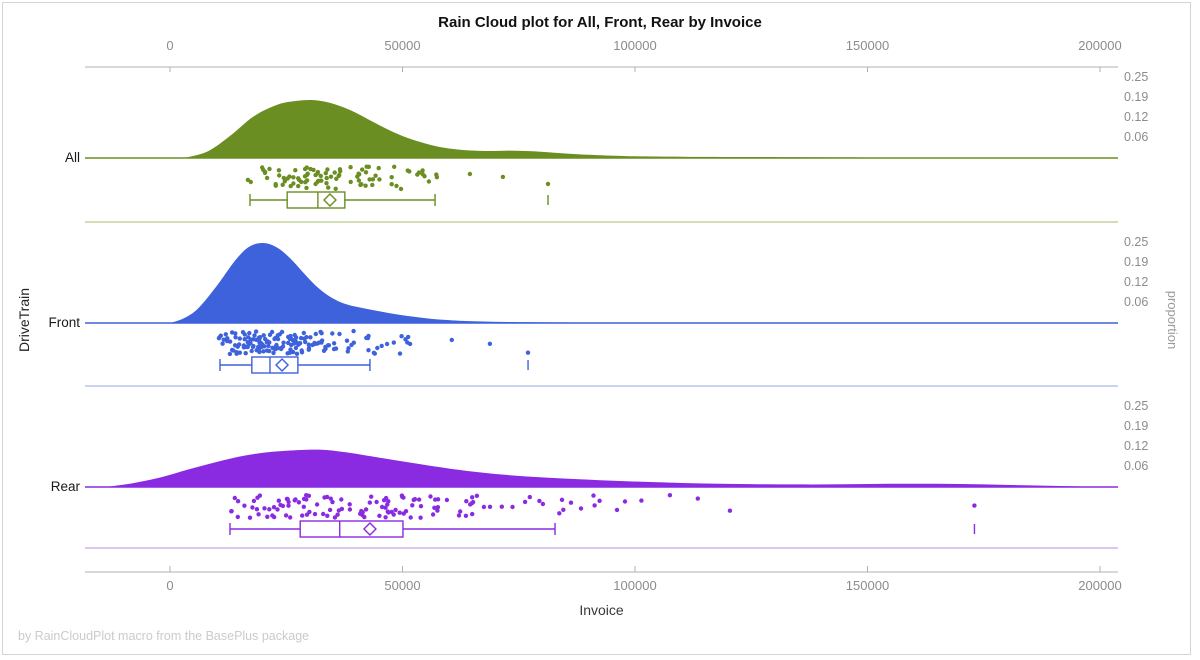  What do you see at coordinates (426, 282) in the screenshot?
I see `density-curve-front` at bounding box center [426, 282].